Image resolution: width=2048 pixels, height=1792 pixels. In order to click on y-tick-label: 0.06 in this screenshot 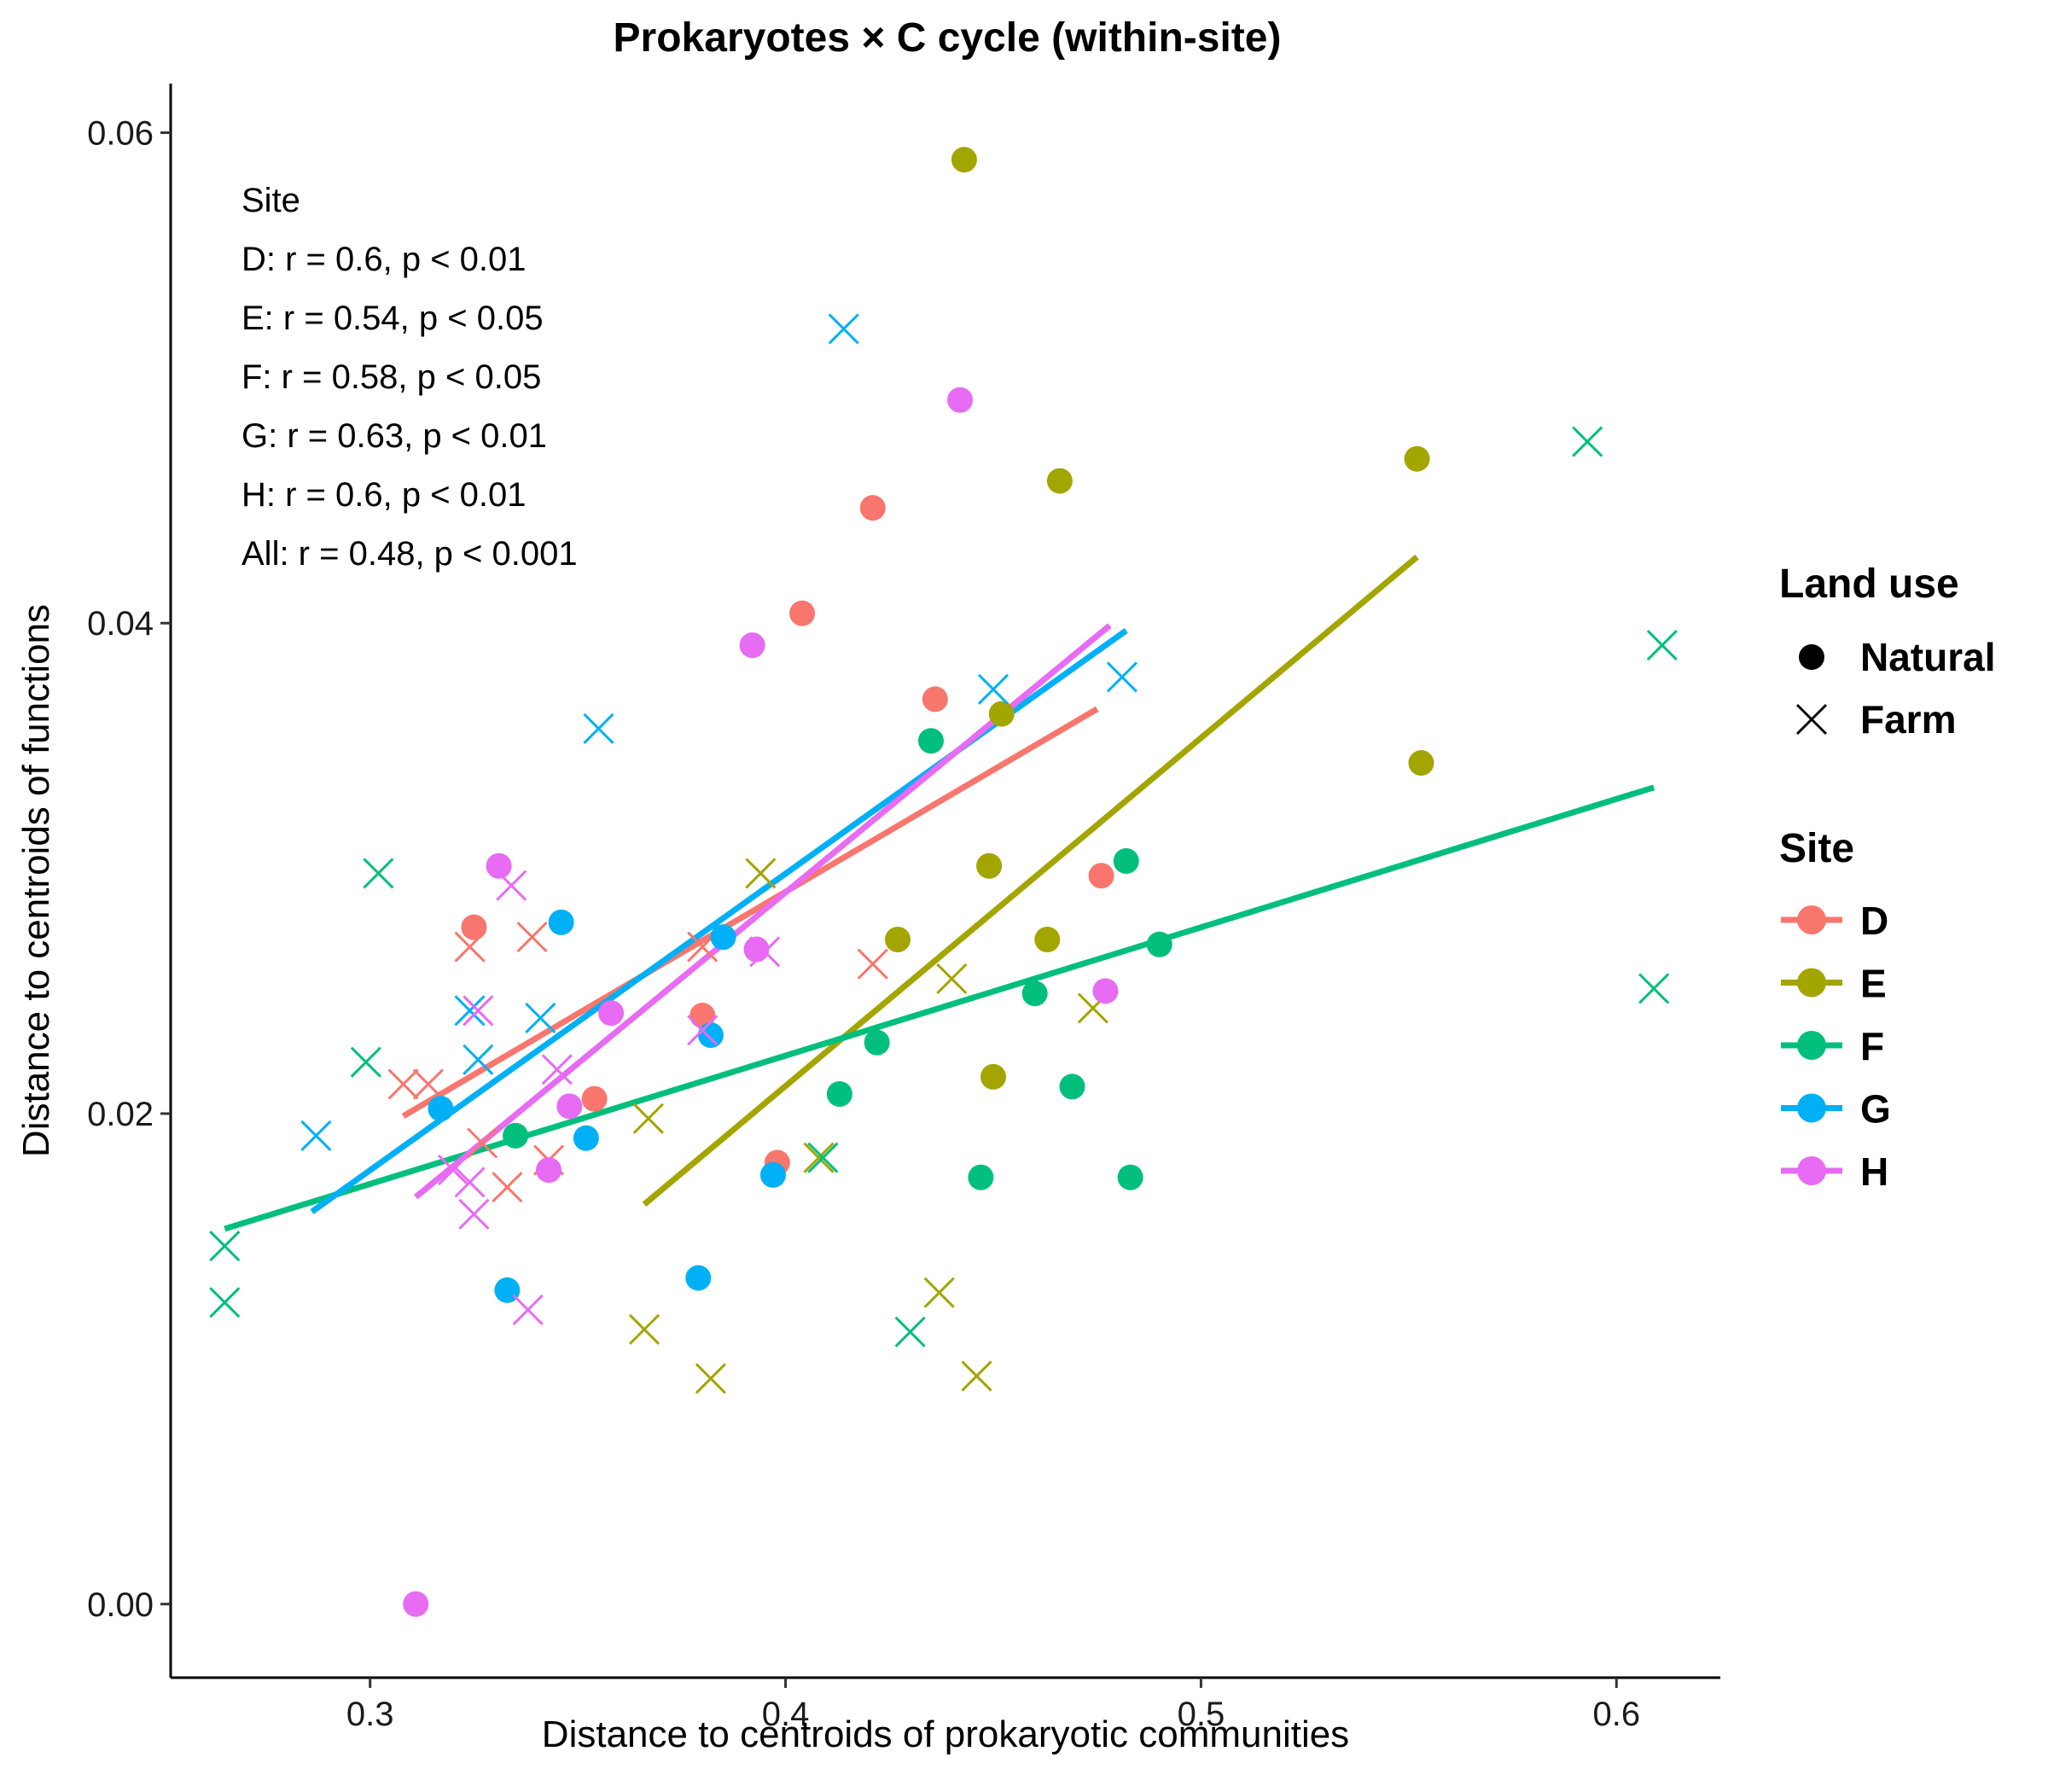, I will do `click(121, 133)`.